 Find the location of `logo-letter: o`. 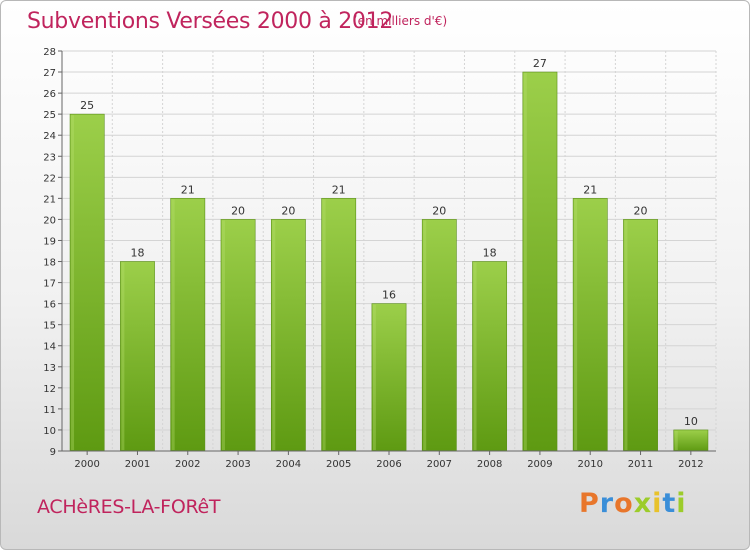

logo-letter: o is located at coordinates (624, 503).